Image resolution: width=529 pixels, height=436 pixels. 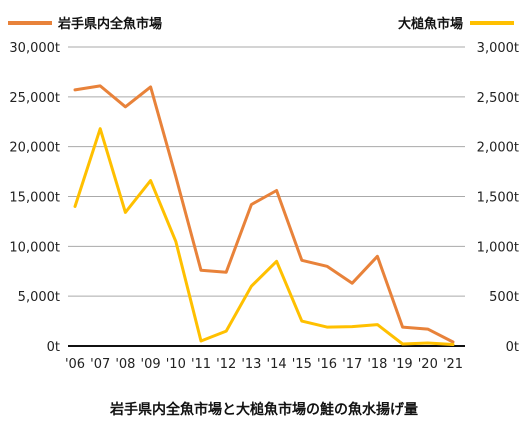 What do you see at coordinates (100, 364) in the screenshot?
I see `x-tick-label: '07` at bounding box center [100, 364].